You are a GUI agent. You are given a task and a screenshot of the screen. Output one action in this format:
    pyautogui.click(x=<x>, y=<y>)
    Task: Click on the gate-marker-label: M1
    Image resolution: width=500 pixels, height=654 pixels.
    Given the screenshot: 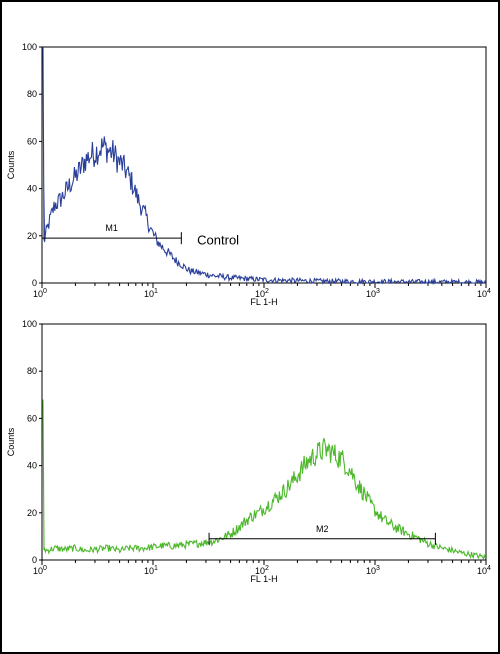 What is the action you would take?
    pyautogui.click(x=111, y=228)
    